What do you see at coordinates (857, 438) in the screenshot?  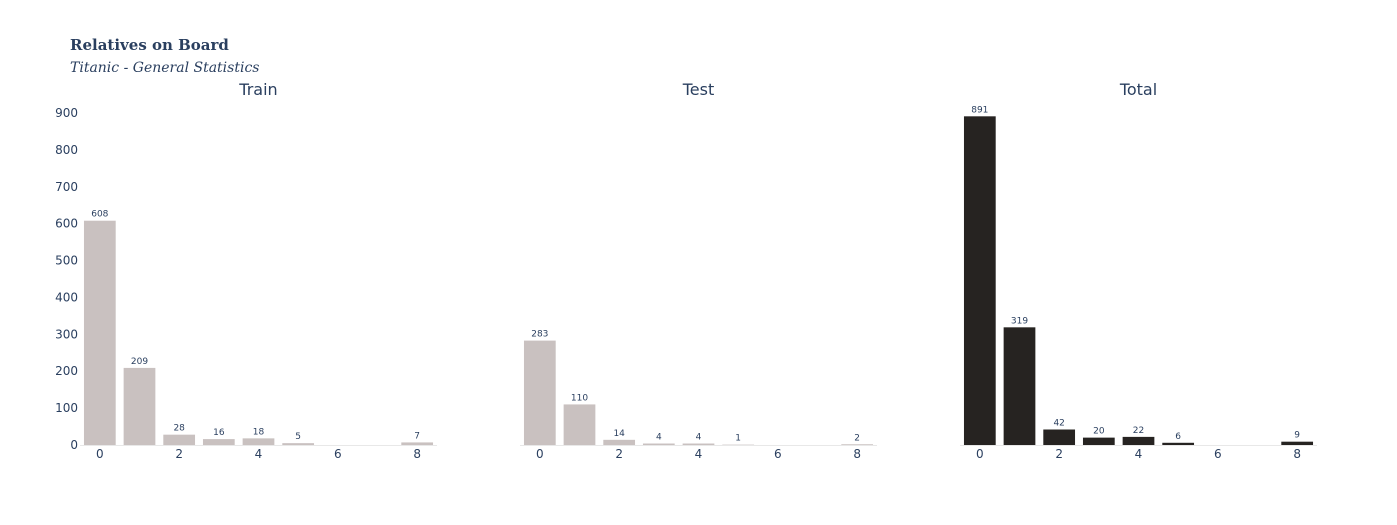 I see `bar-value-label: 2` at bounding box center [857, 438].